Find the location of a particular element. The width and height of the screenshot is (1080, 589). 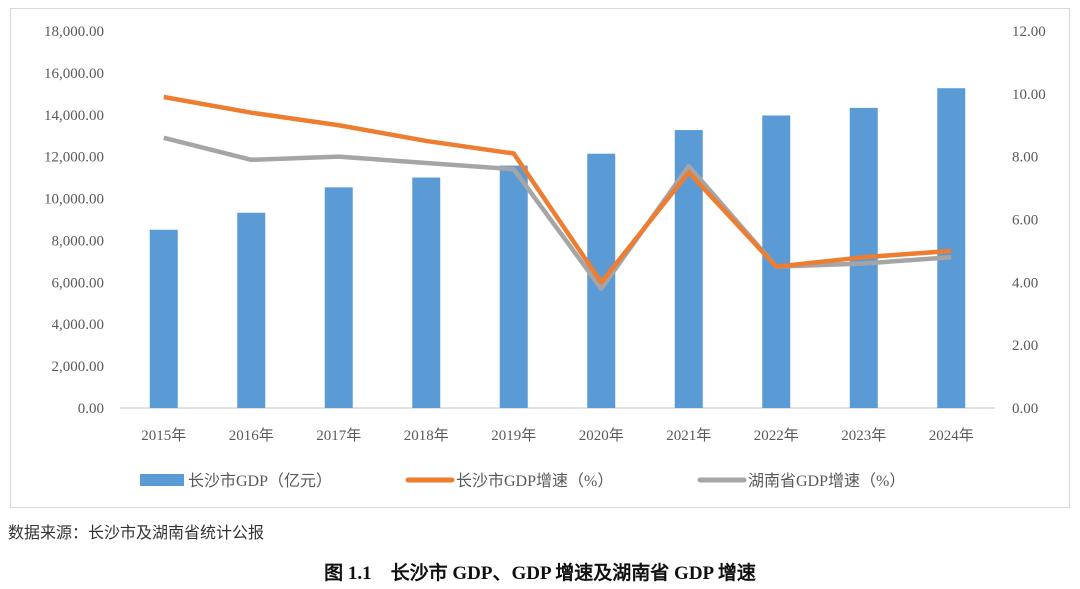

x-tick-label: 2023年 is located at coordinates (863, 435).